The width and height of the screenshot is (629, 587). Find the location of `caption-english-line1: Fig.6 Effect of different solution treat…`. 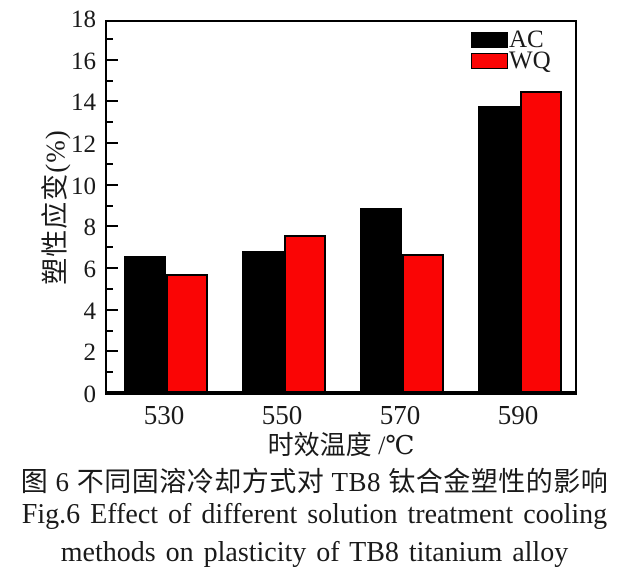

caption-english-line1: Fig.6 Effect of different solution treat… is located at coordinates (314, 514).